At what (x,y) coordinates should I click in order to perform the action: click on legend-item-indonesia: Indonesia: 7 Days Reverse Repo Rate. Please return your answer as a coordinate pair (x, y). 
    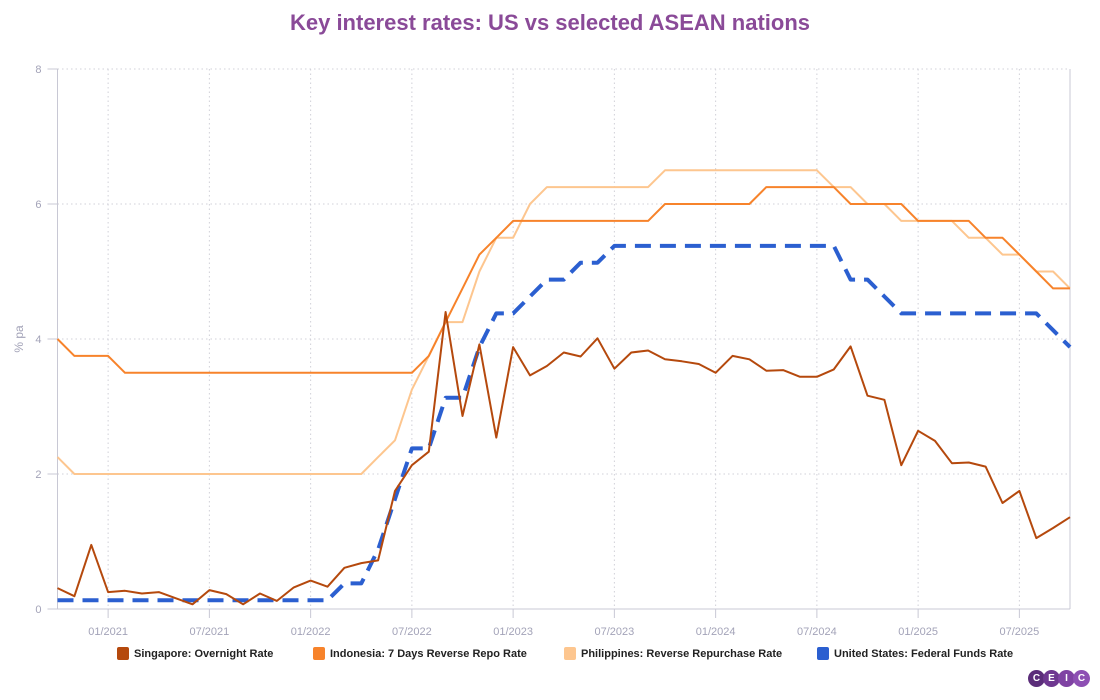
    Looking at the image, I should click on (420, 653).